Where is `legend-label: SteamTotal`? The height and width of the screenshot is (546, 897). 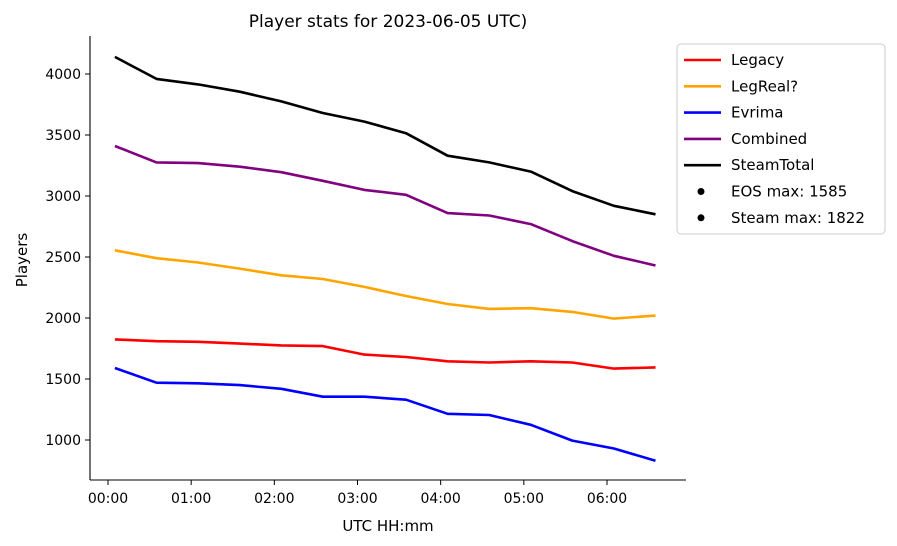 legend-label: SteamTotal is located at coordinates (772, 165).